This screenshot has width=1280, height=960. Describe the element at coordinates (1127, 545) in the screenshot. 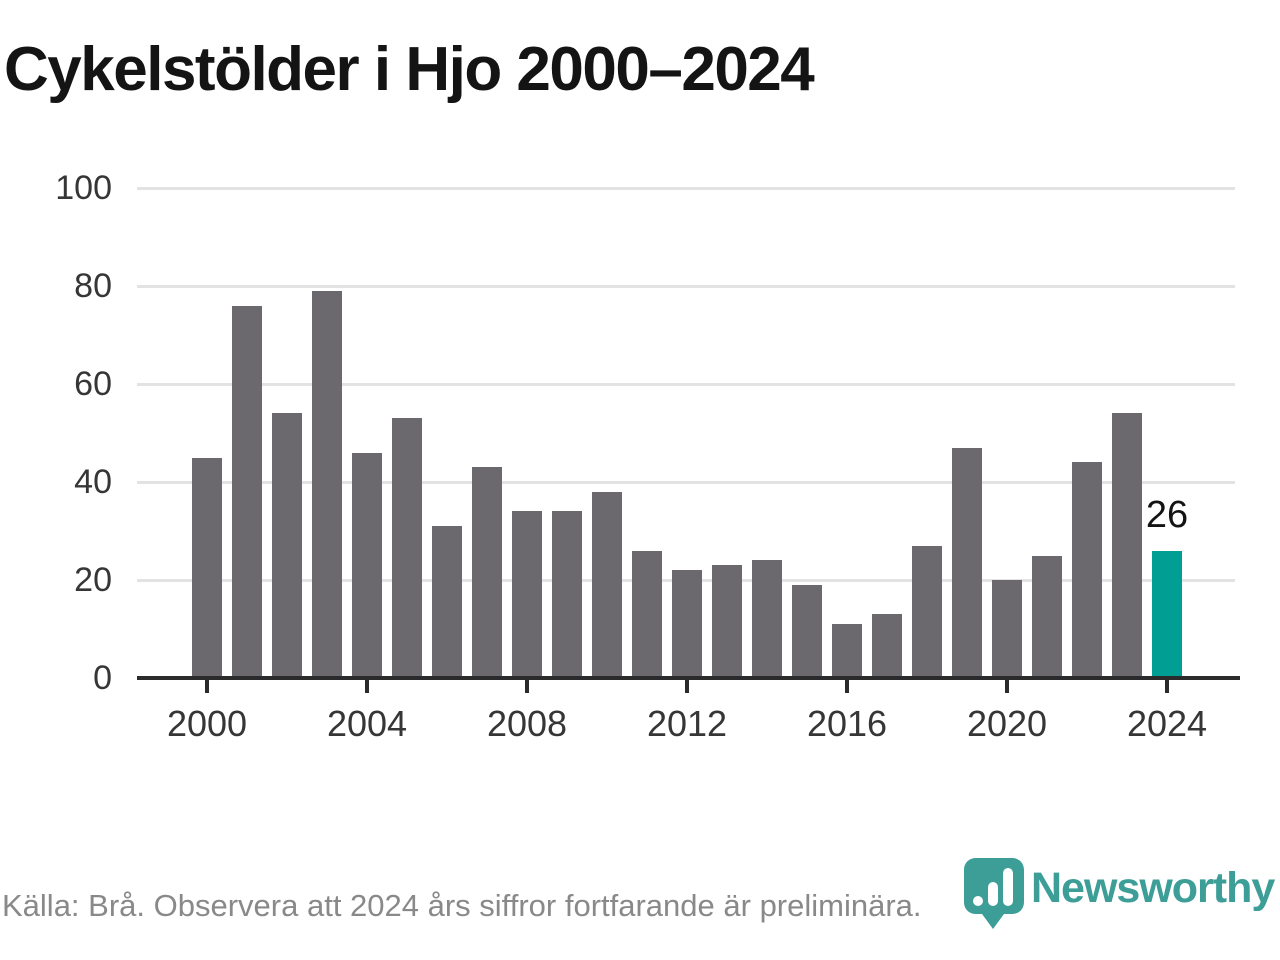

I see `bar-2023` at that location.